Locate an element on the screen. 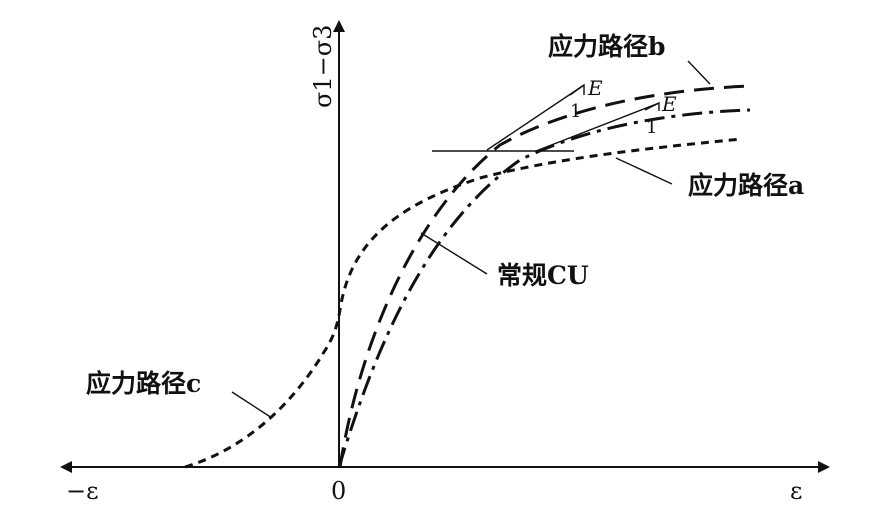 The height and width of the screenshot is (525, 870). upper-tangent-line is located at coordinates (535, 117).